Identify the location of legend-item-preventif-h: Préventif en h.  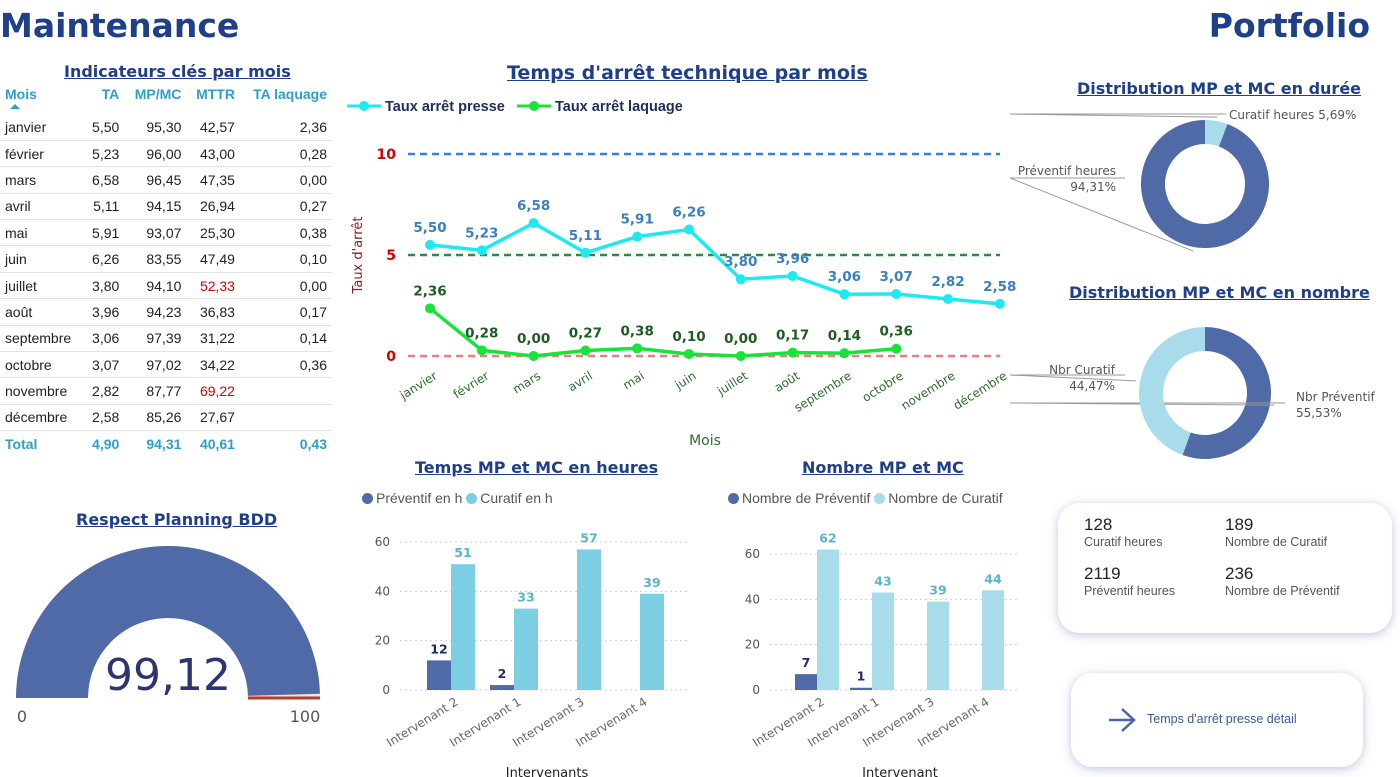
(412, 498).